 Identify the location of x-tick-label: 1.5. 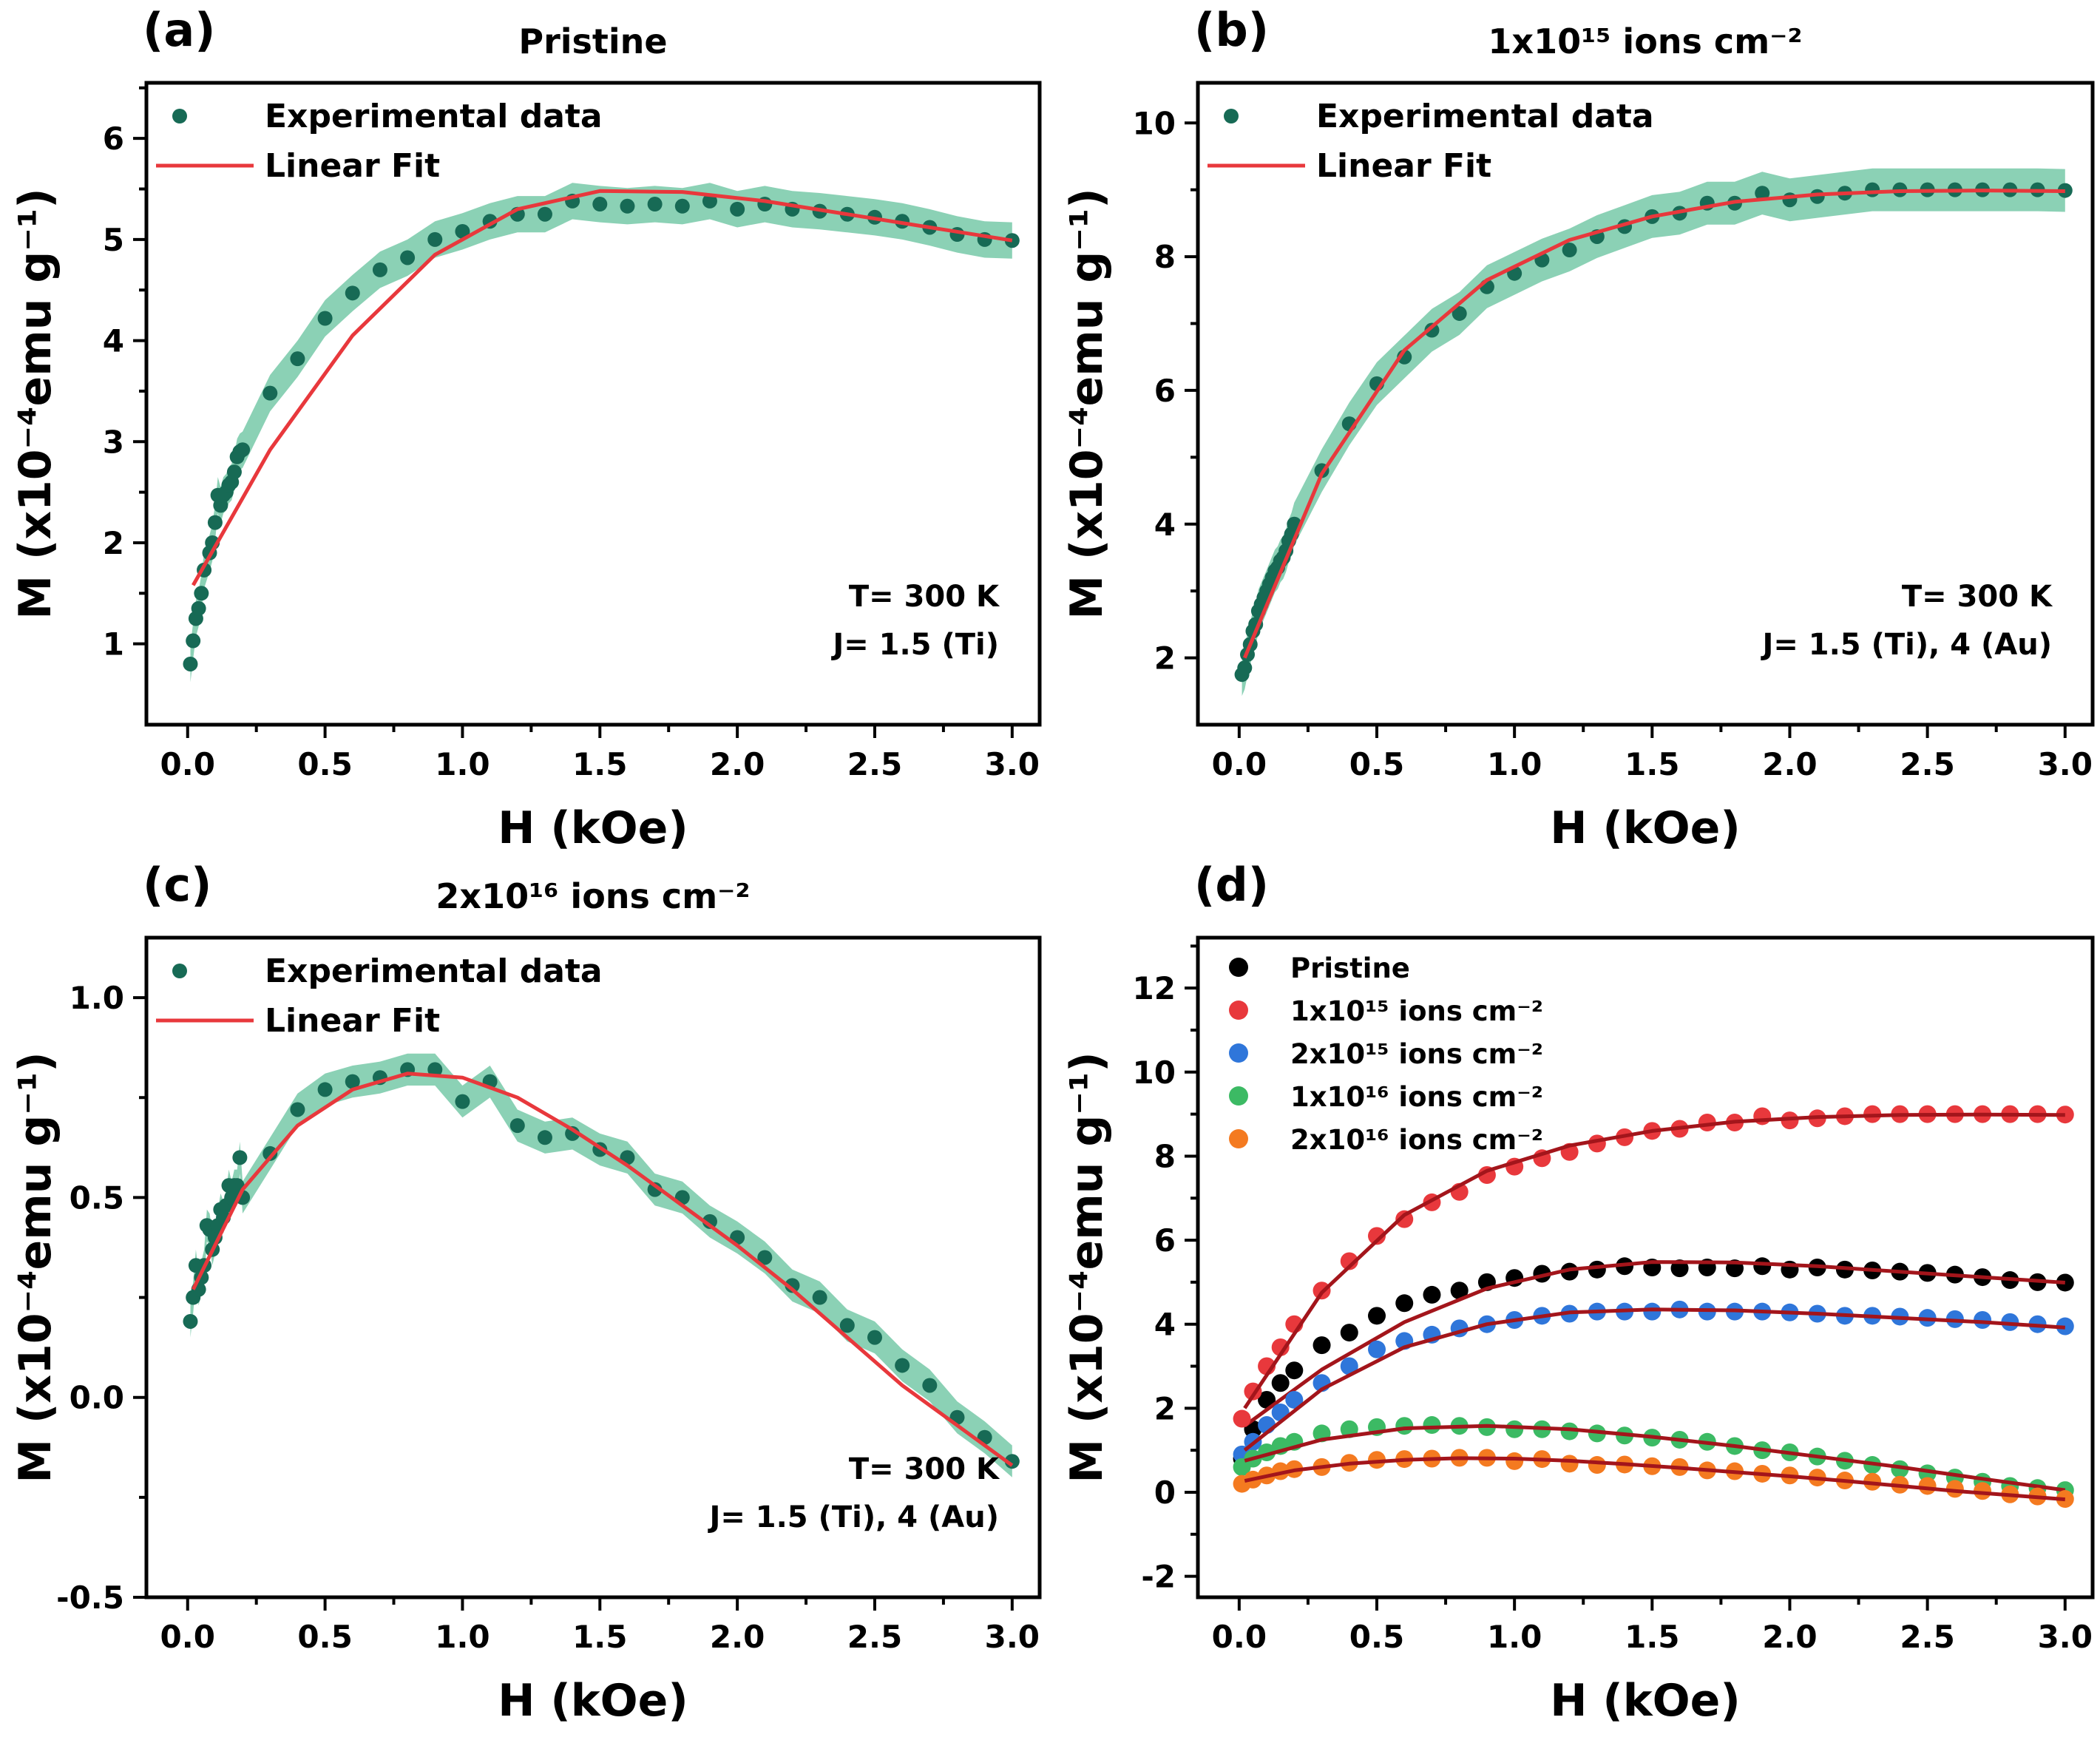
(1652, 1637).